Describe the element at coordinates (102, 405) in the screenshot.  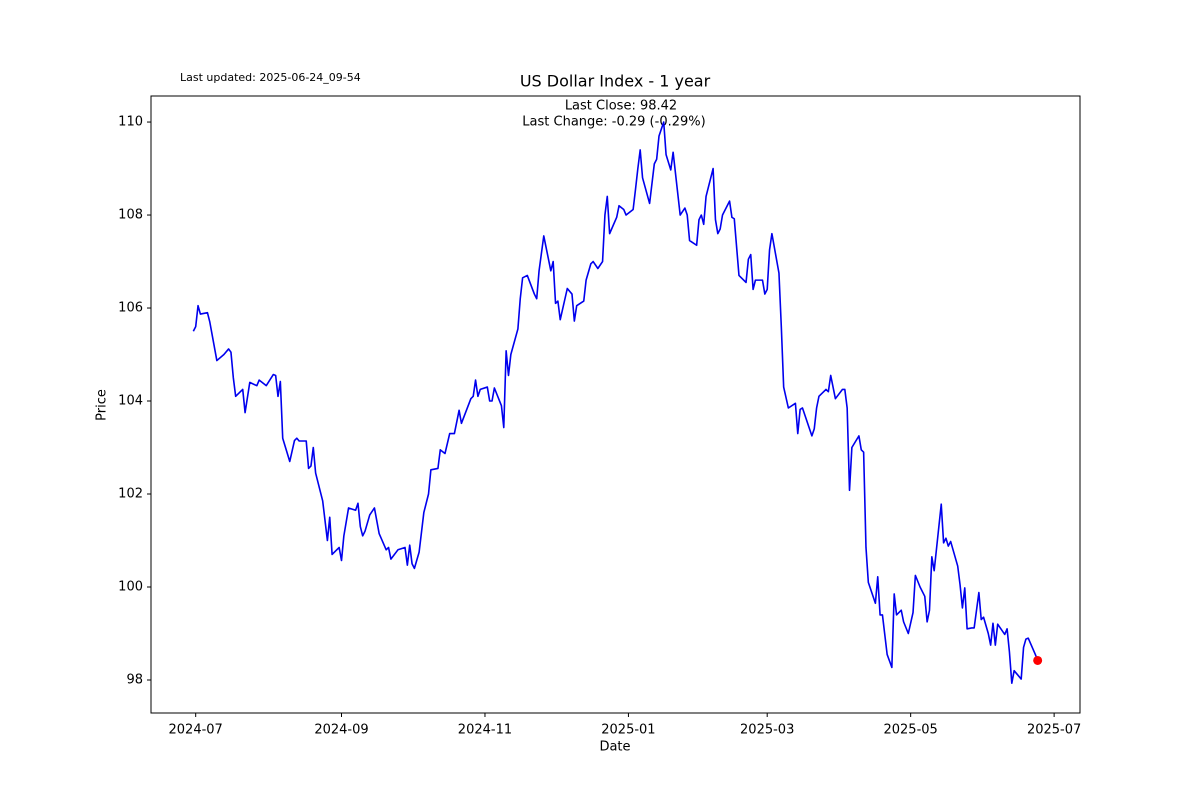
I see `y-axis-label: Price` at that location.